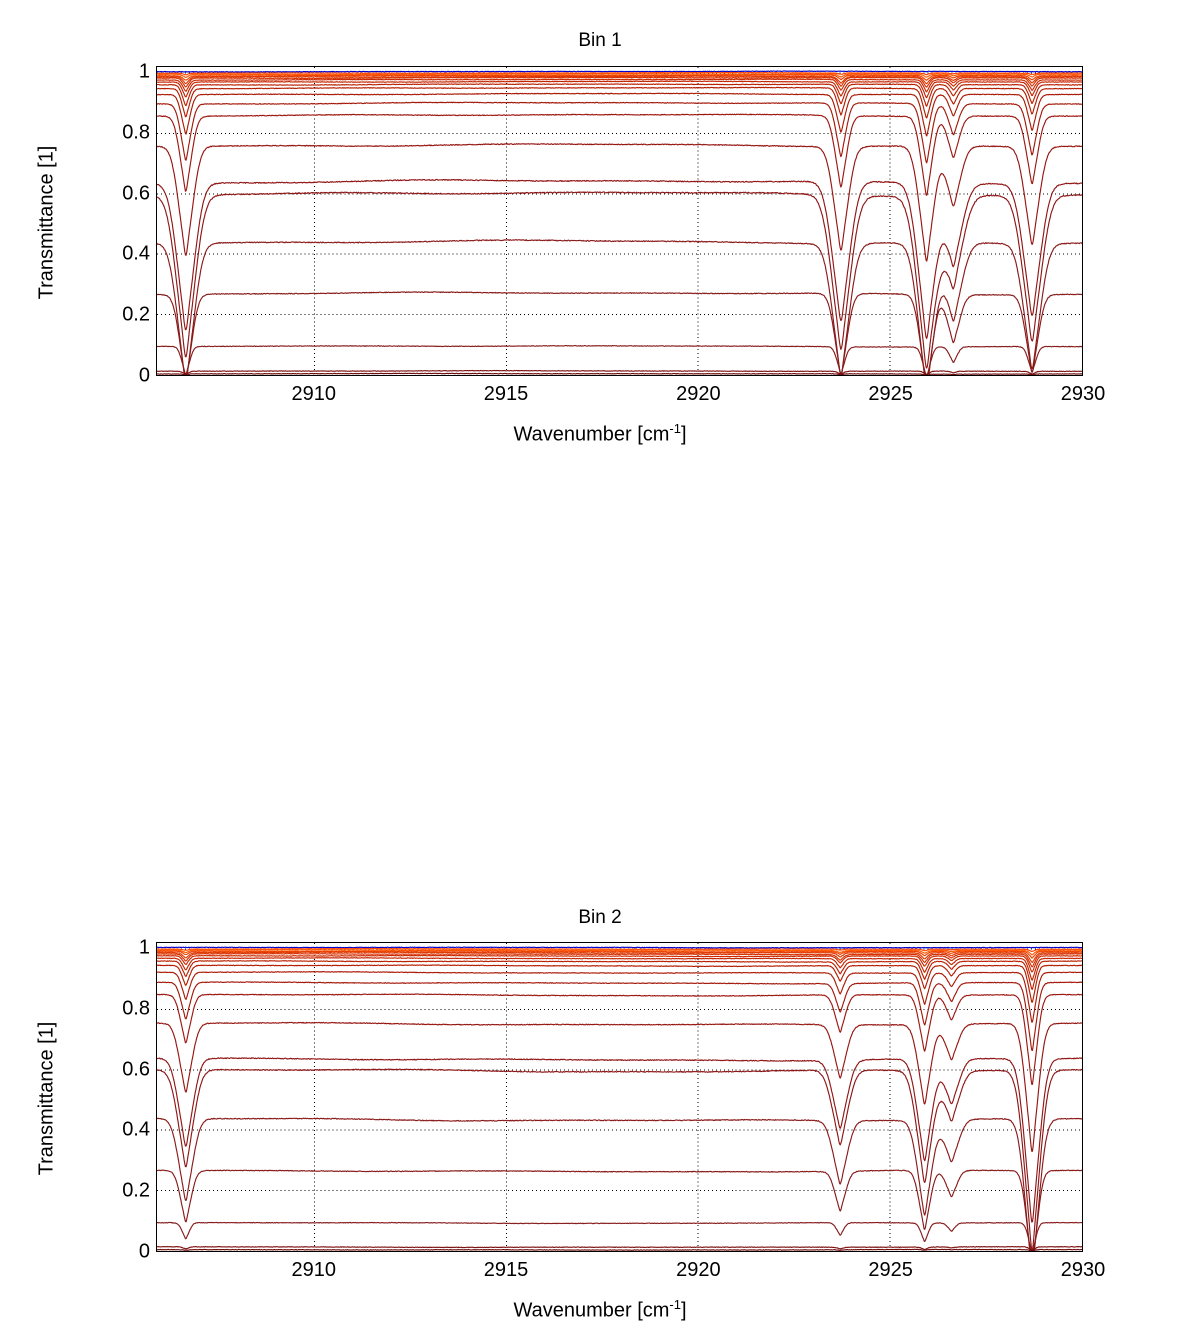  I want to click on x-axis-label-bin-2: Wavenumber [cm-1], so click(600, 1310).